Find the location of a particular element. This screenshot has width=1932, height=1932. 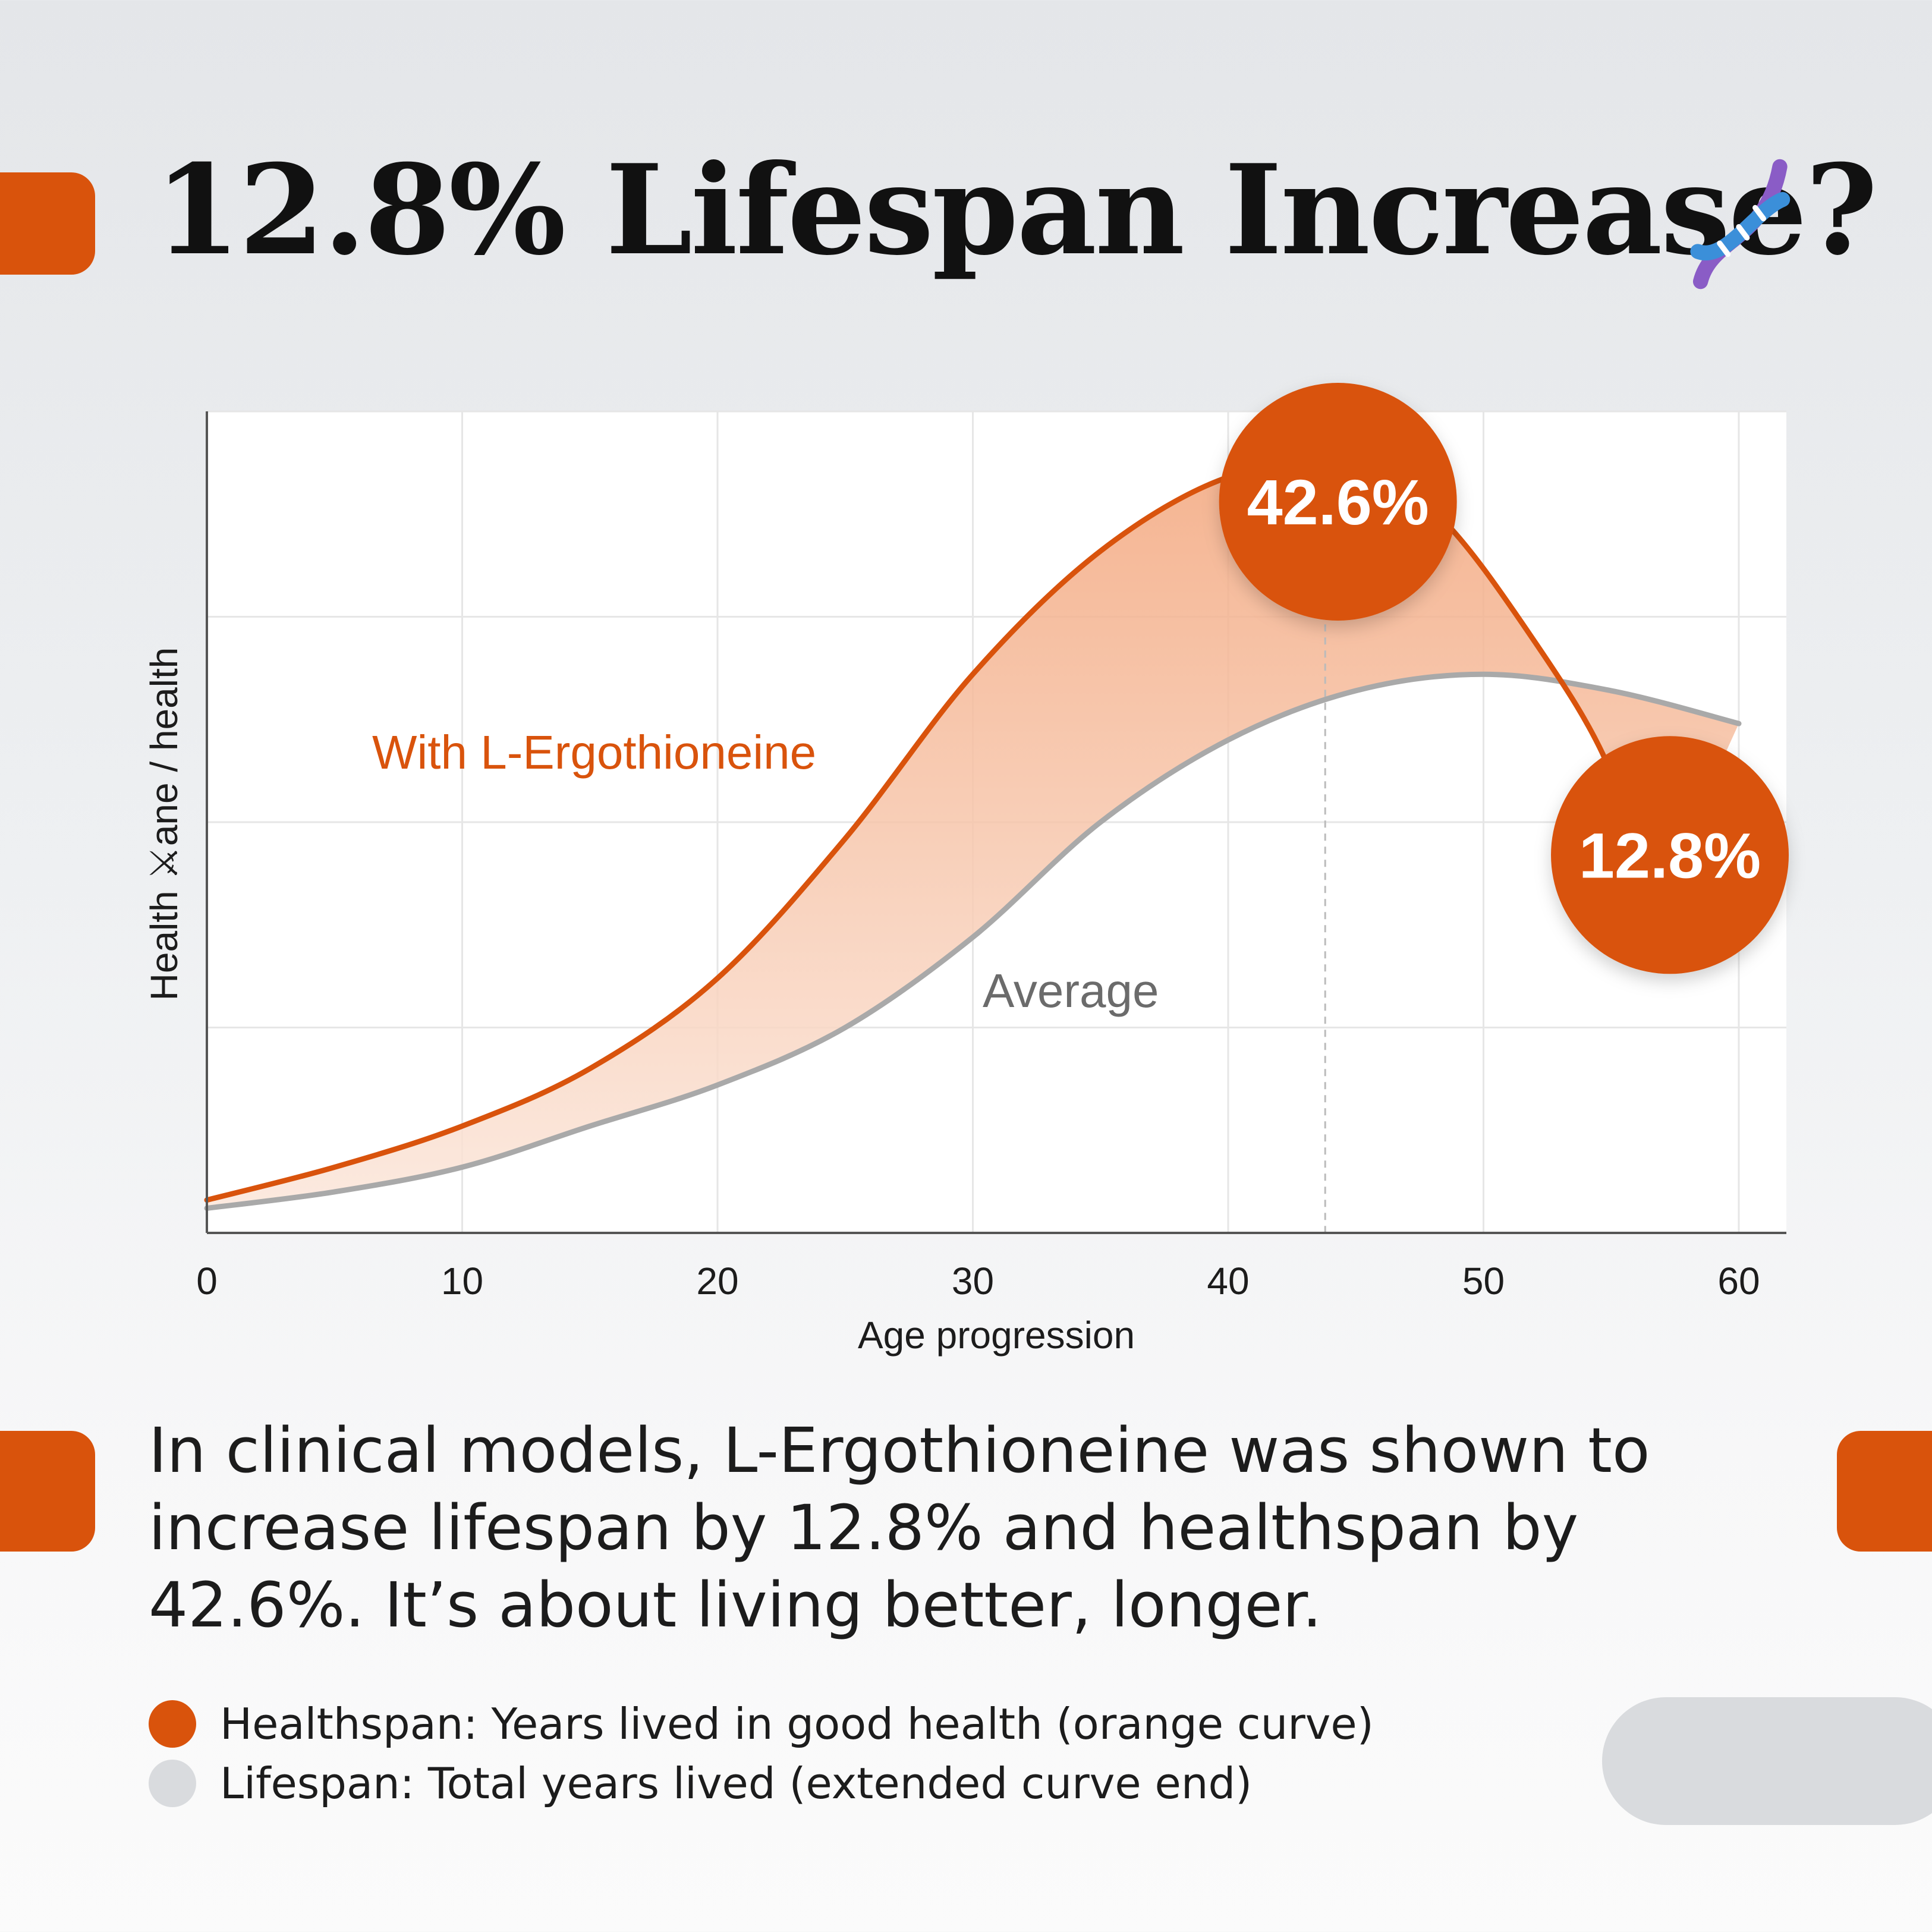

annotation-badge-label: 12.8% is located at coordinates (1670, 855).